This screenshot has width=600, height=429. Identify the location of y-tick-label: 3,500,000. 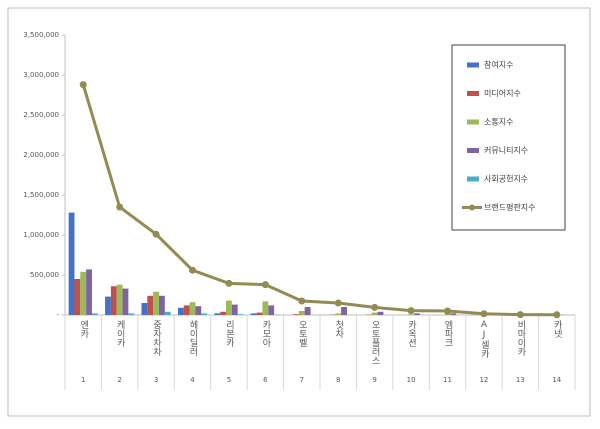
(41, 35).